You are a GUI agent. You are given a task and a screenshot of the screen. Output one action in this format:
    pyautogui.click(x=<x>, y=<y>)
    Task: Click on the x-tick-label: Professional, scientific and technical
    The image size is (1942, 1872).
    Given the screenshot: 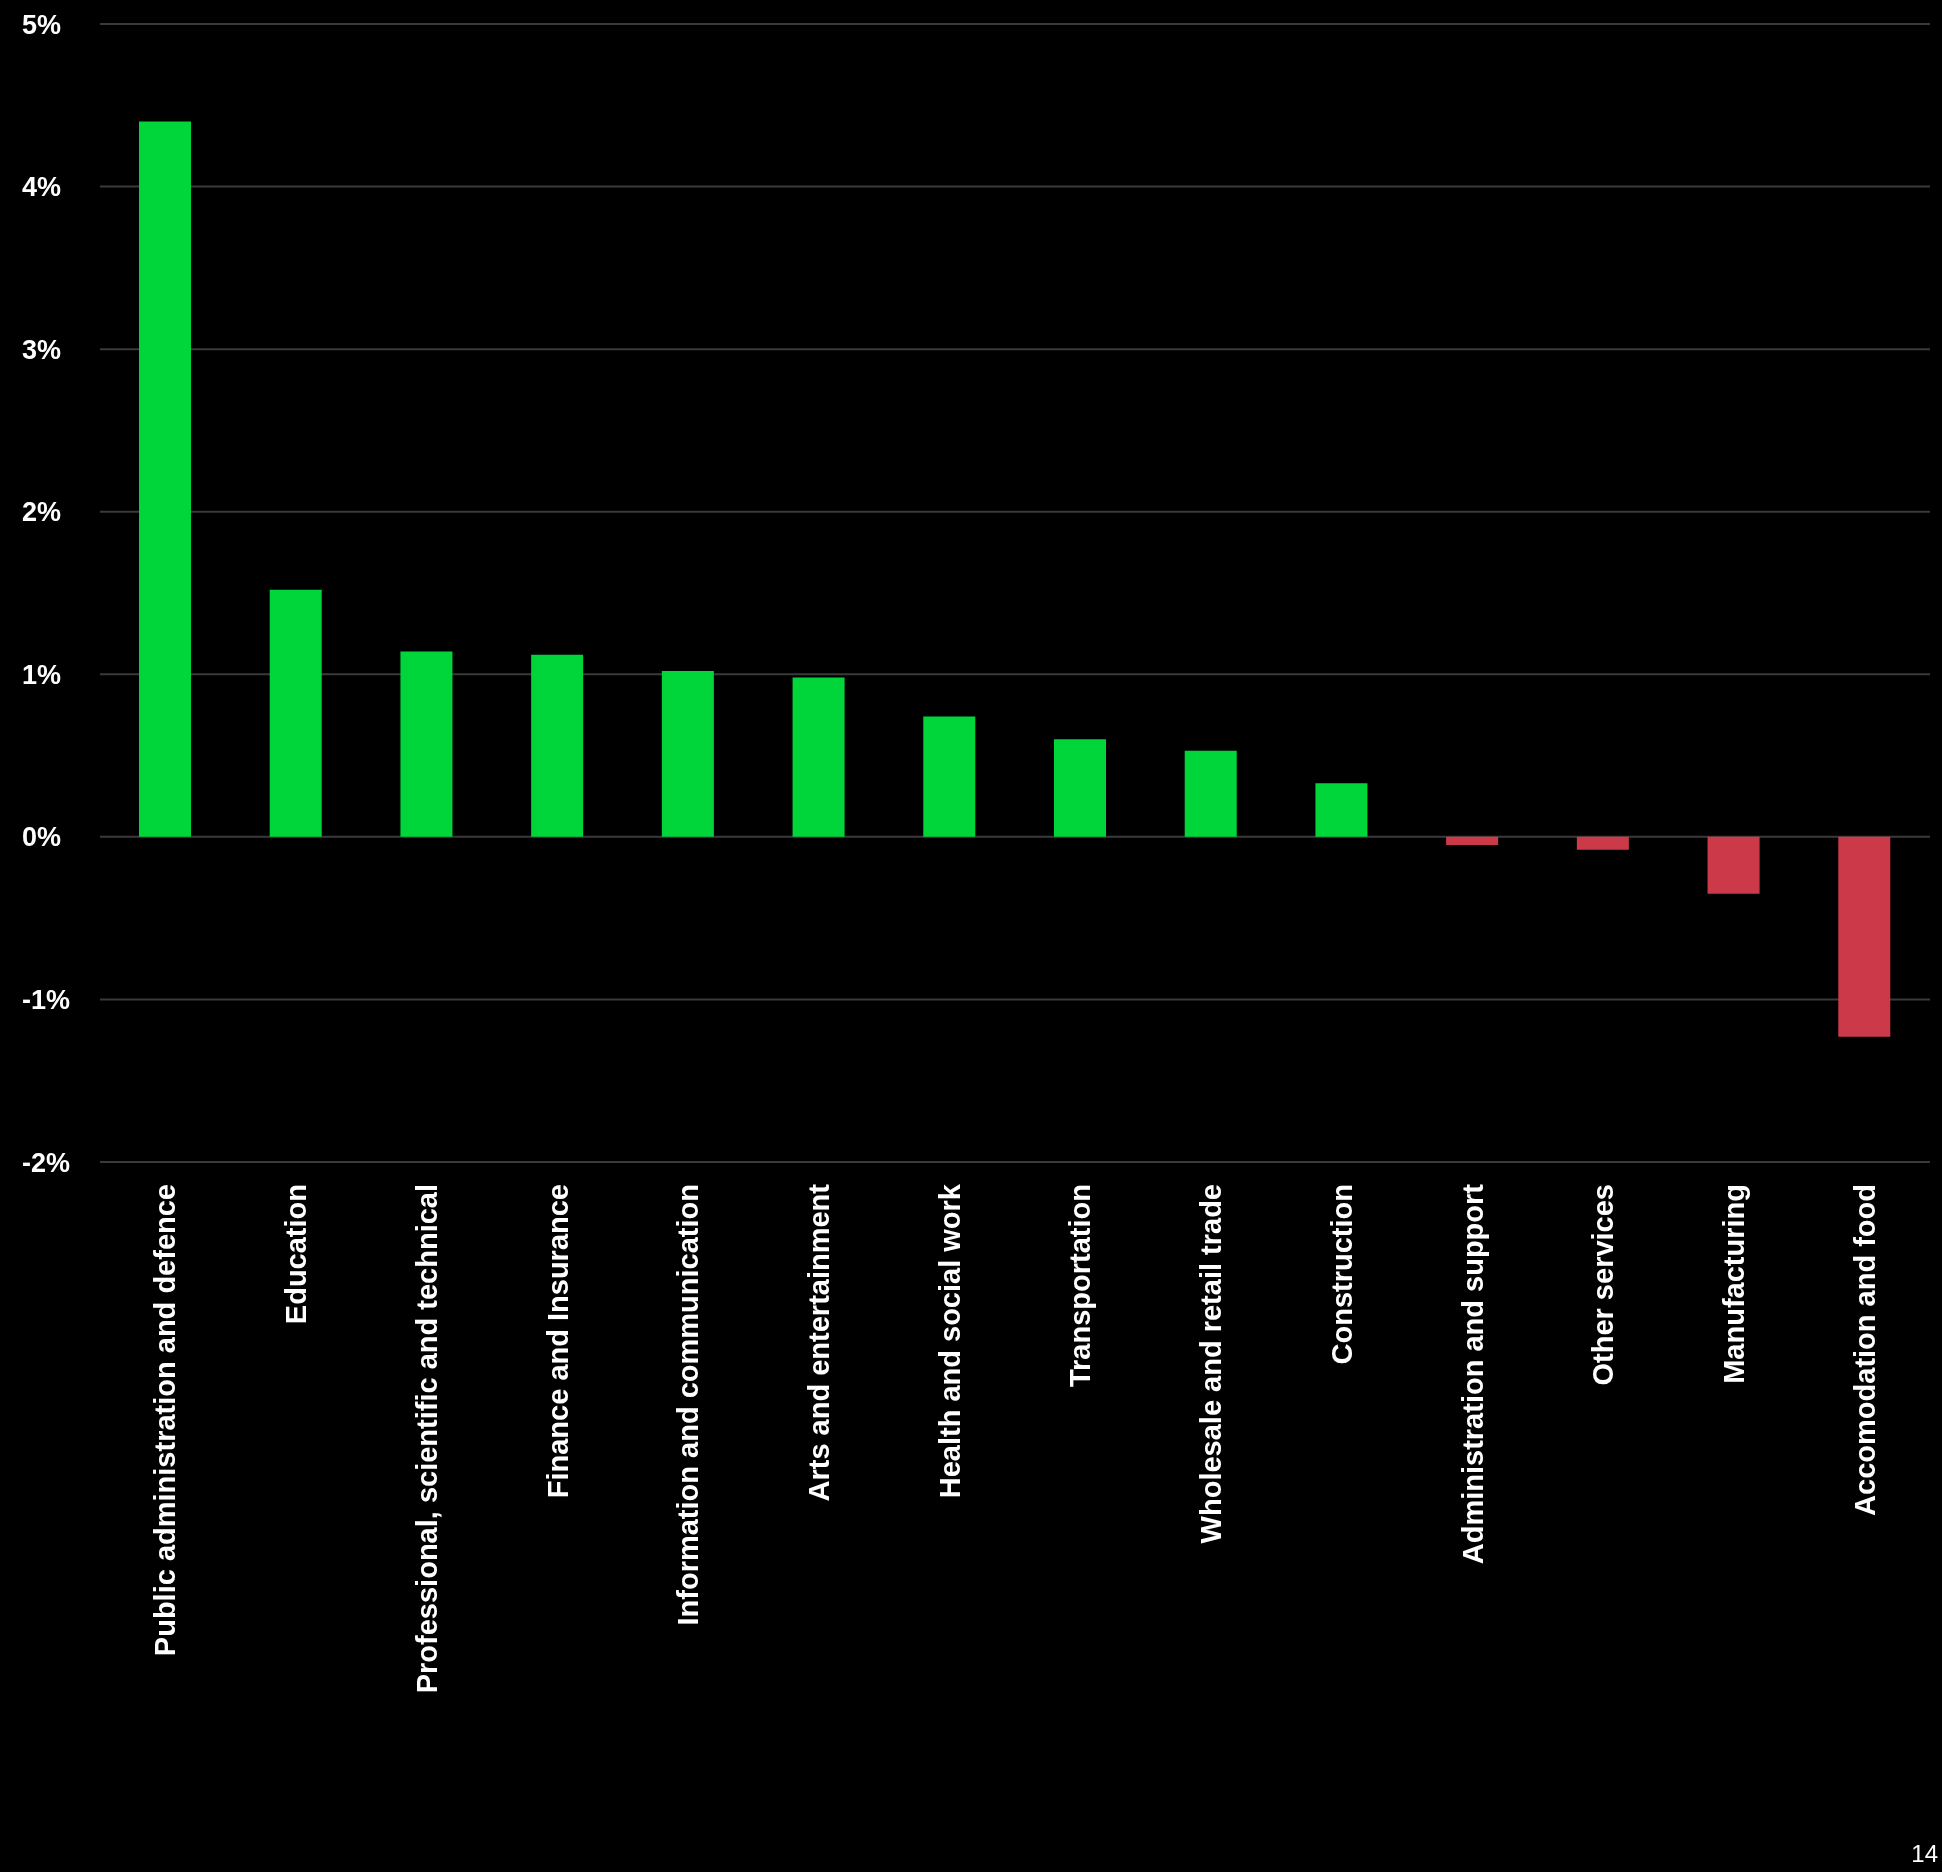 What is the action you would take?
    pyautogui.click(x=426, y=1439)
    